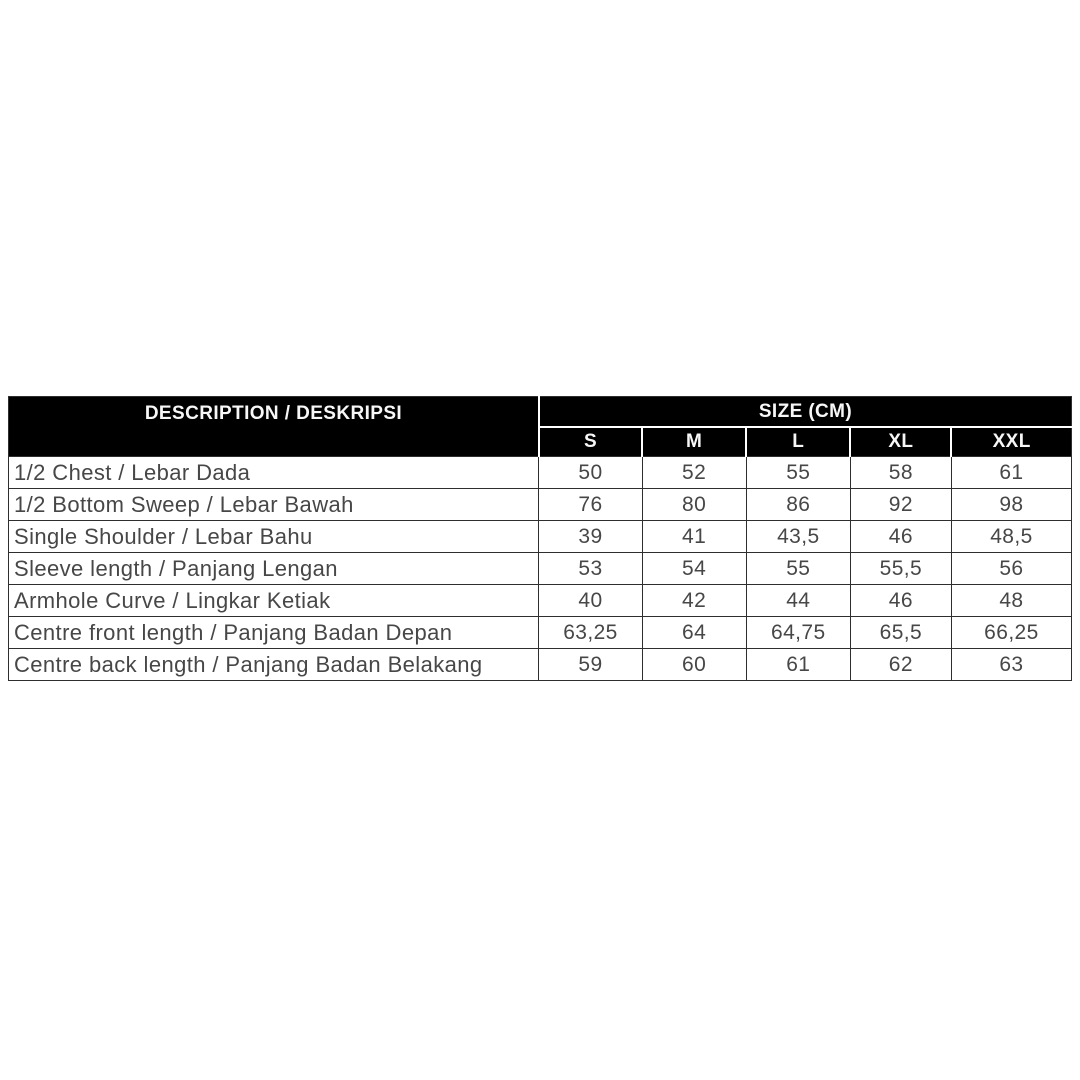  I want to click on measurement-value: 55,5, so click(900, 568).